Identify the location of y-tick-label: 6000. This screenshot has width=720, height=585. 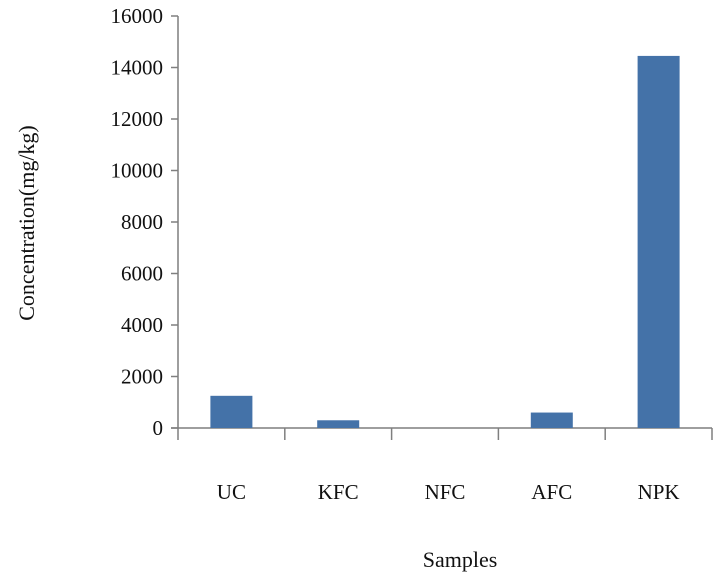
(142, 274).